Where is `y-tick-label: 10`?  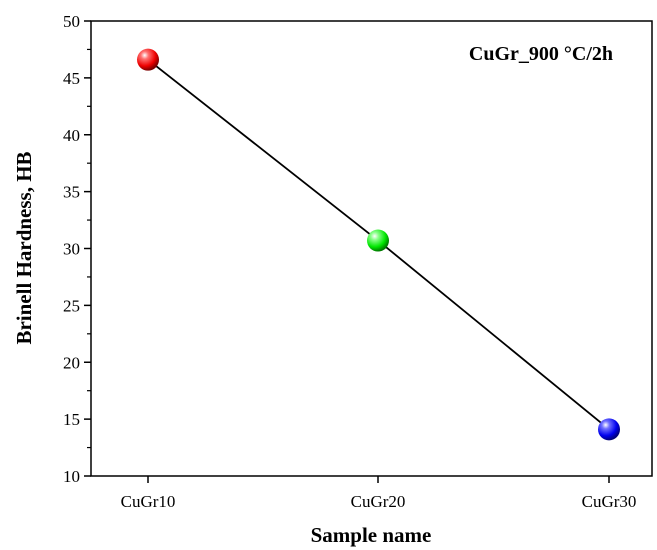 y-tick-label: 10 is located at coordinates (71, 476).